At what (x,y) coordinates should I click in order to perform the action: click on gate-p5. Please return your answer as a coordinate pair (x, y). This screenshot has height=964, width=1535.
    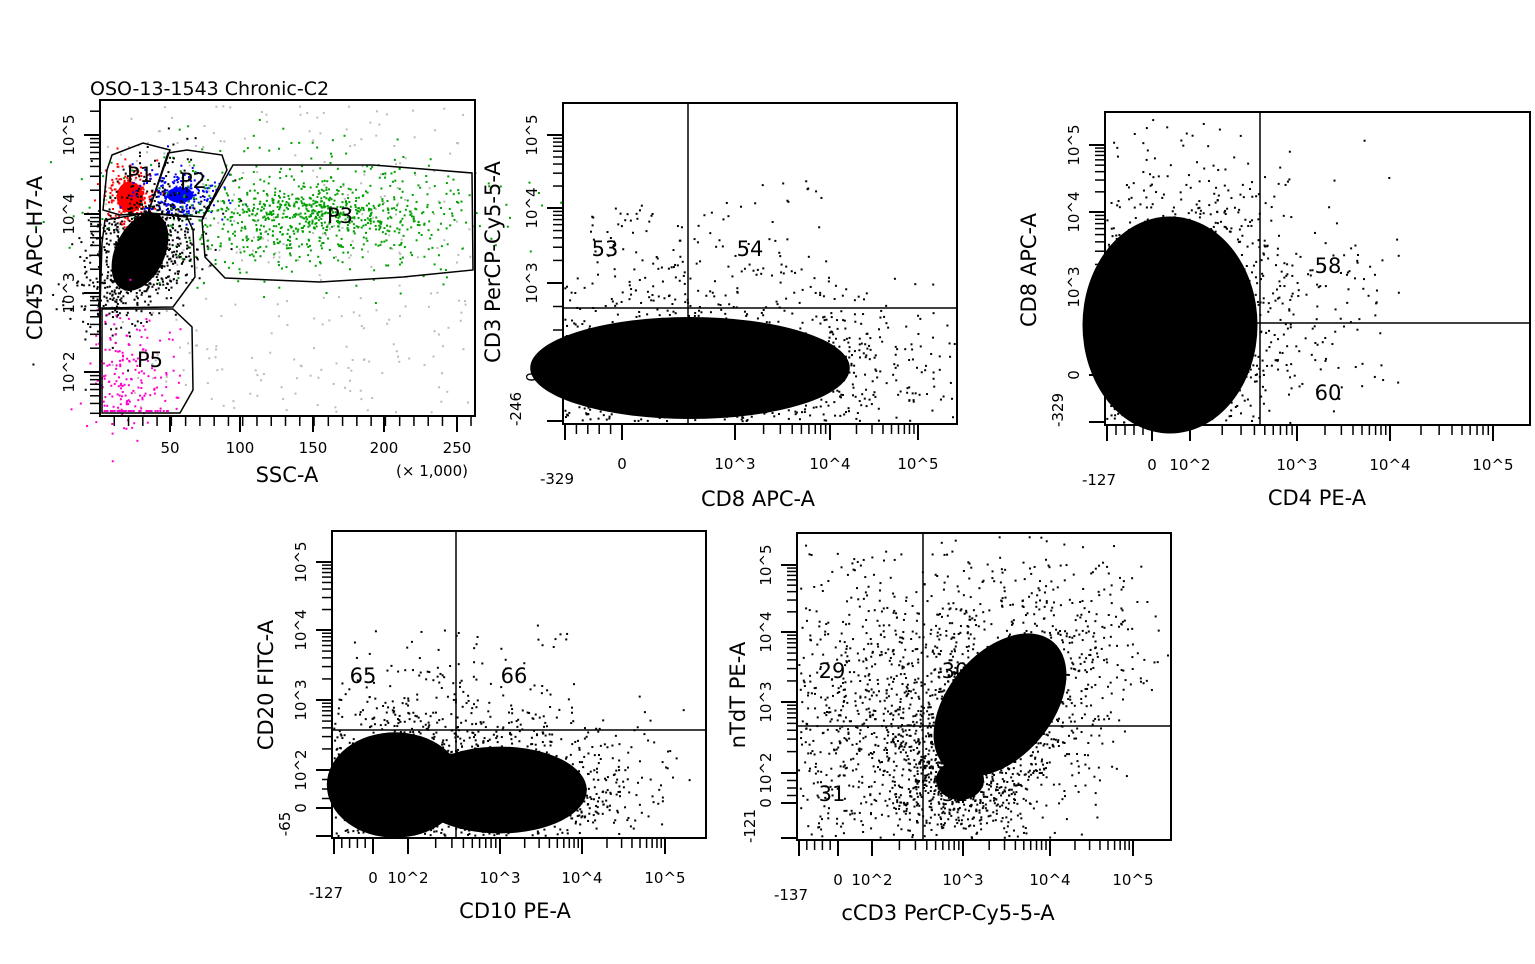
    Looking at the image, I should click on (147, 361).